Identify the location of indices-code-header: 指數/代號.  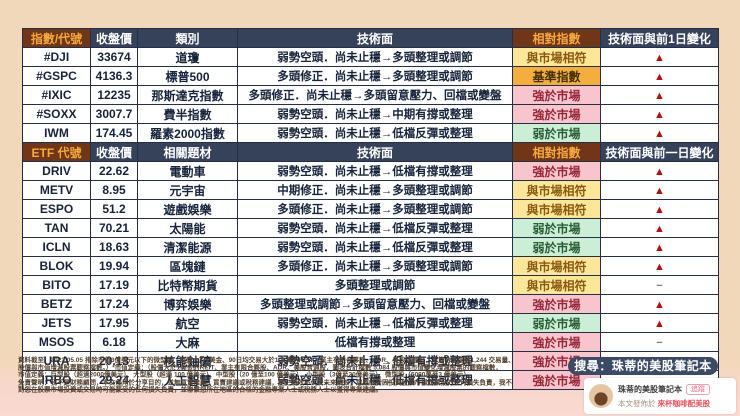
(56, 38).